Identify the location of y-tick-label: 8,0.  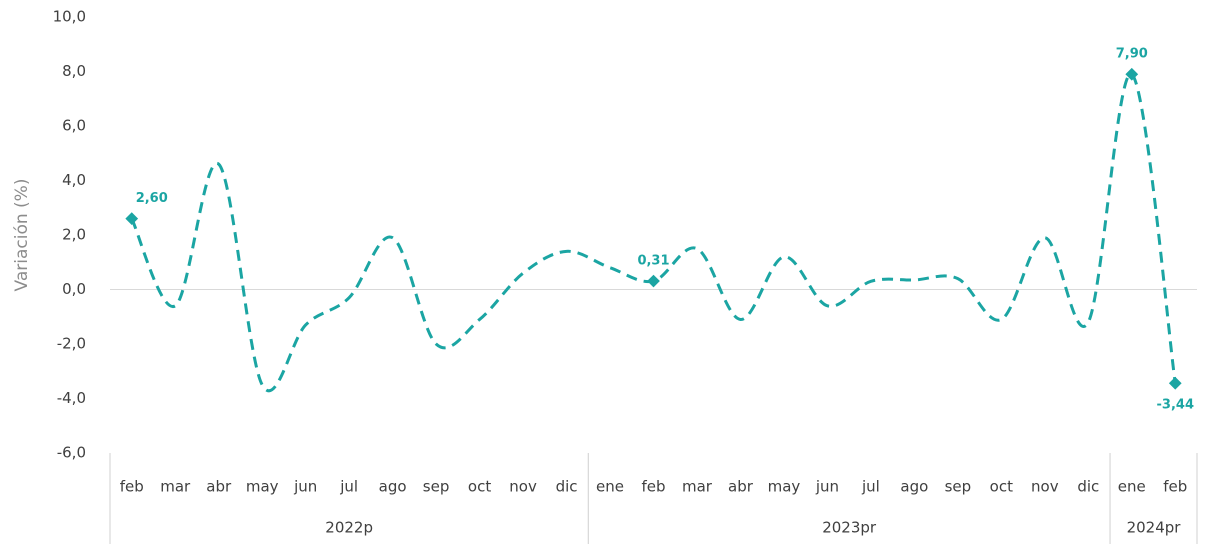
(74, 71).